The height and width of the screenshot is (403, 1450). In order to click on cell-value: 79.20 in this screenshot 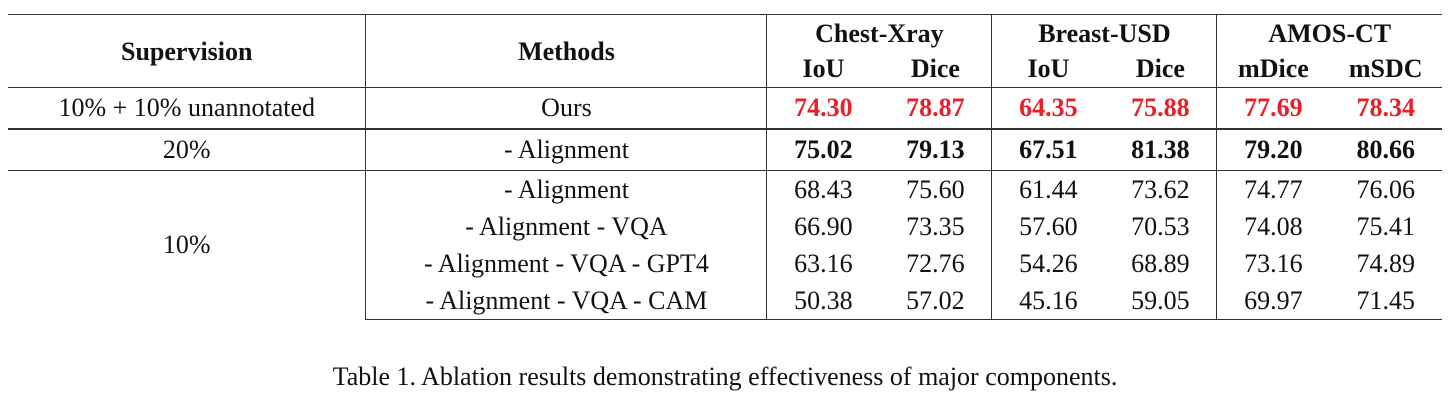, I will do `click(1273, 149)`.